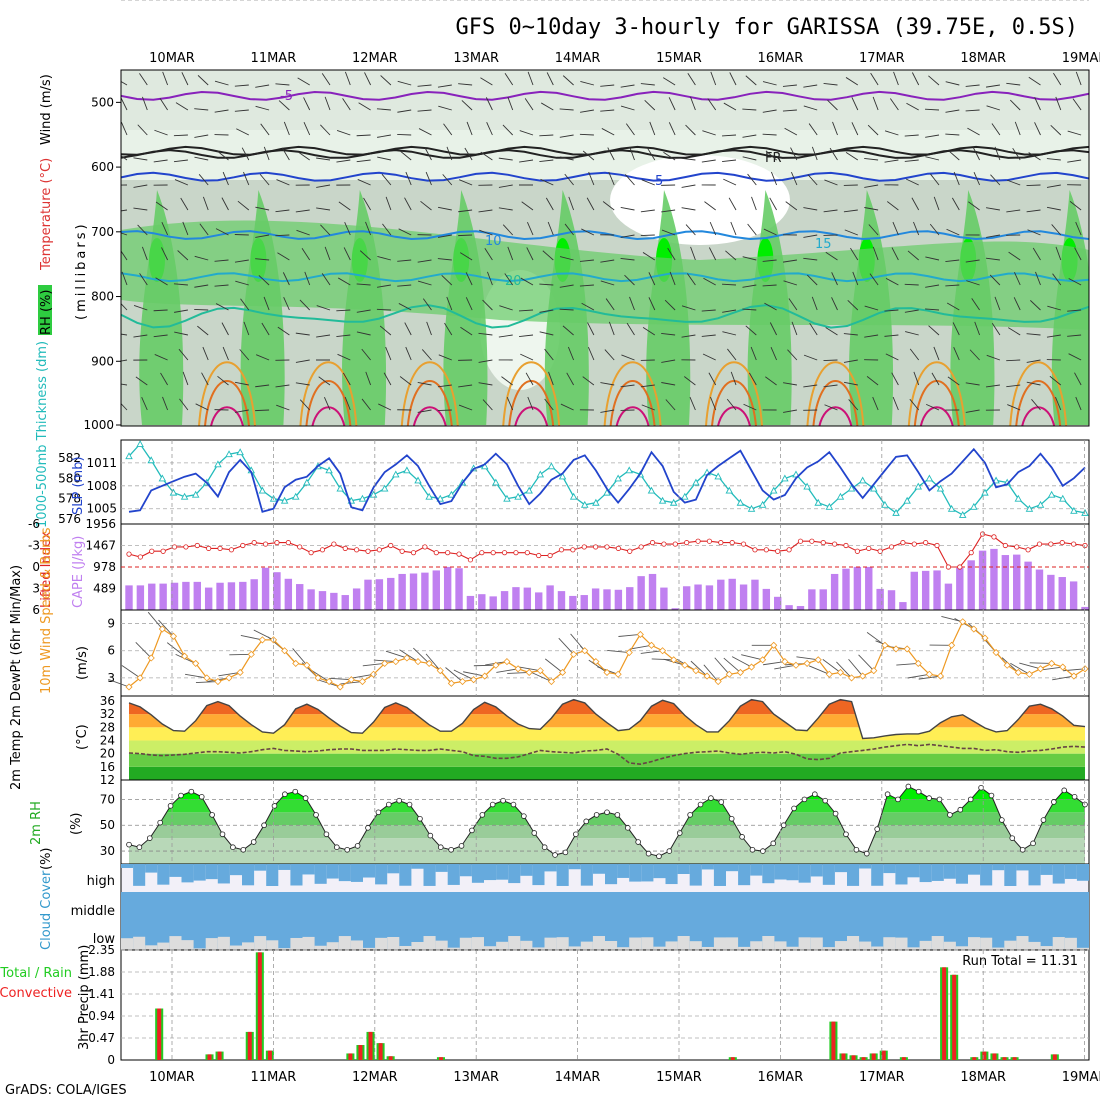  Describe the element at coordinates (476, 58) in the screenshot. I see `date-label-top: 13MAR` at that location.